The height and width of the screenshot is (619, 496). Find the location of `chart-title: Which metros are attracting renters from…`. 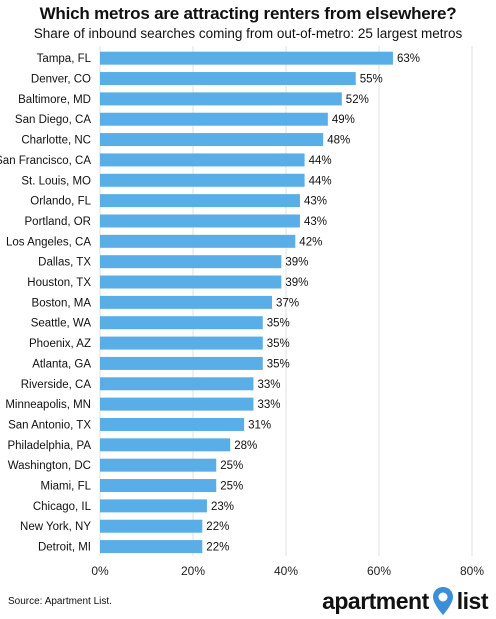

chart-title: Which metros are attracting renters from… is located at coordinates (248, 13).